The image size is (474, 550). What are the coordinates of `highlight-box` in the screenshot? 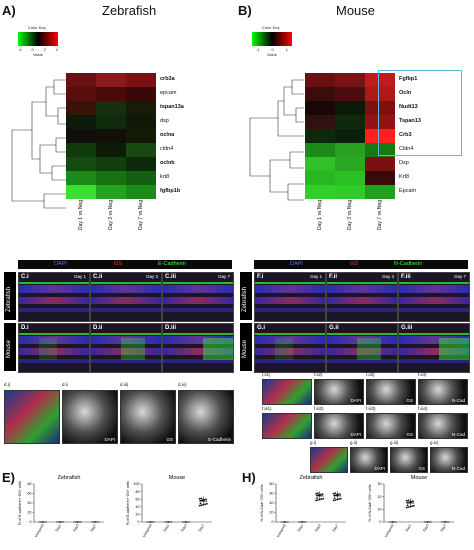 It's located at (420, 113).